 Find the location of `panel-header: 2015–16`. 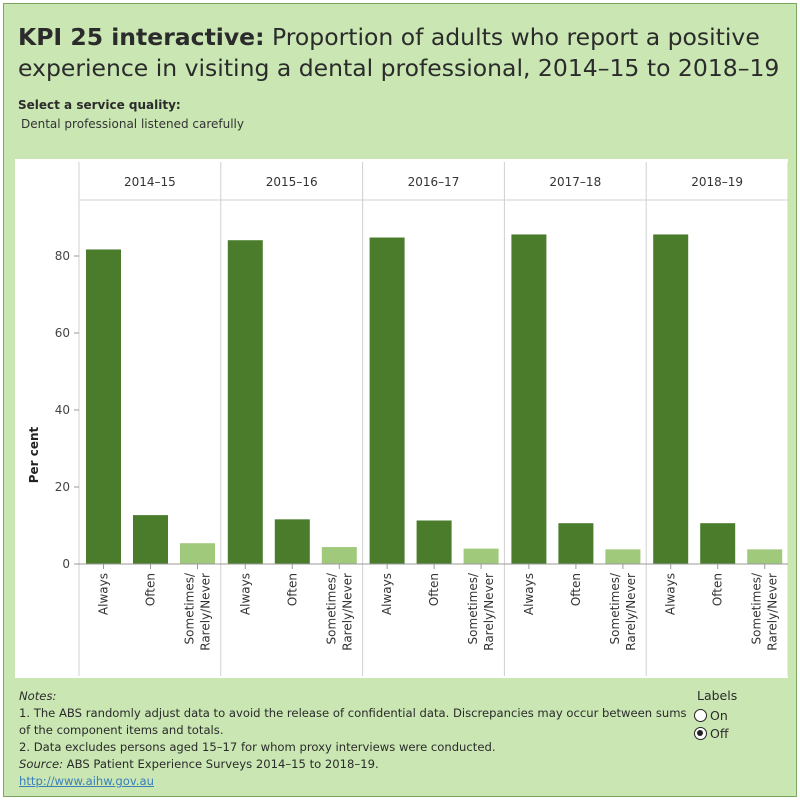

panel-header: 2015–16 is located at coordinates (292, 182).